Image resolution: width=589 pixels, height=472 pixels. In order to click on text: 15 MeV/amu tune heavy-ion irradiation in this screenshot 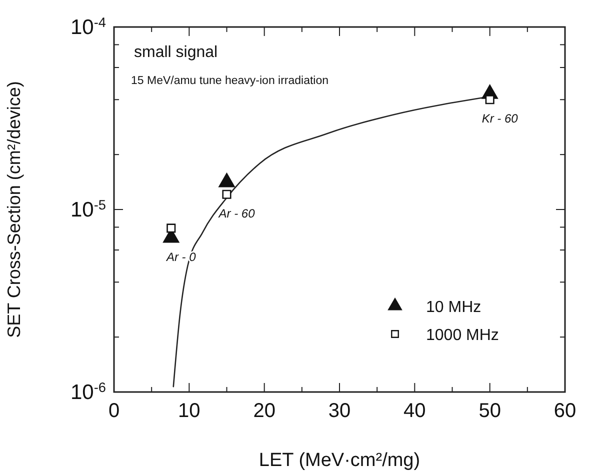, I will do `click(230, 81)`.